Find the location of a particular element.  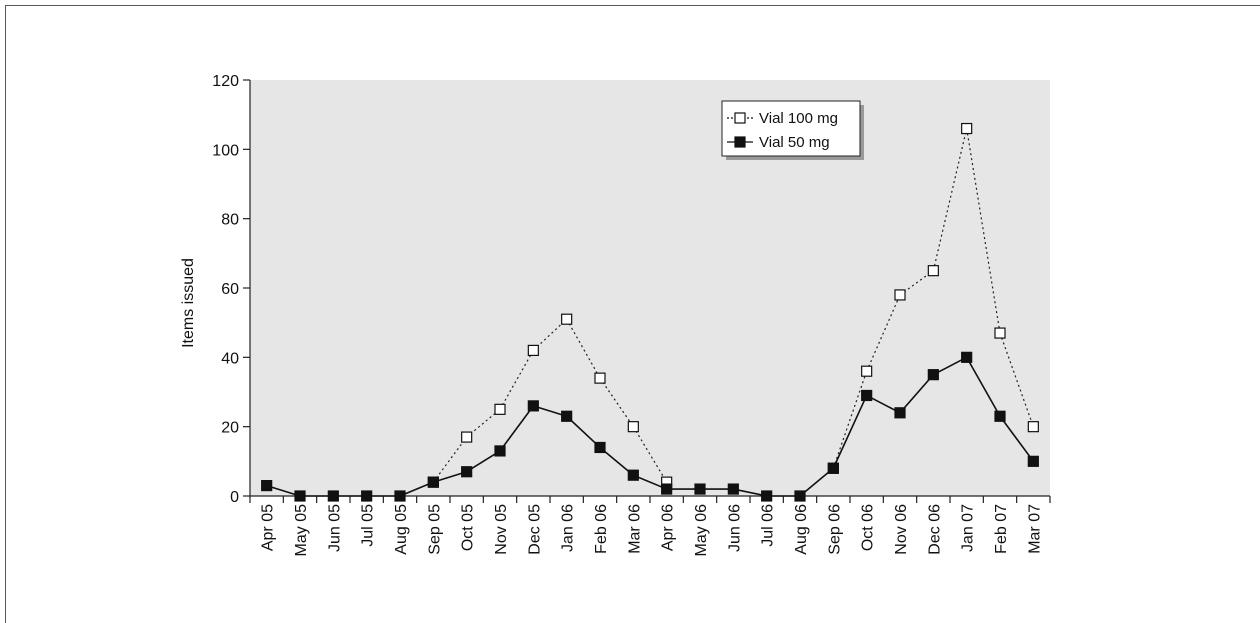

x-tick-label: Mar 06 is located at coordinates (634, 529).